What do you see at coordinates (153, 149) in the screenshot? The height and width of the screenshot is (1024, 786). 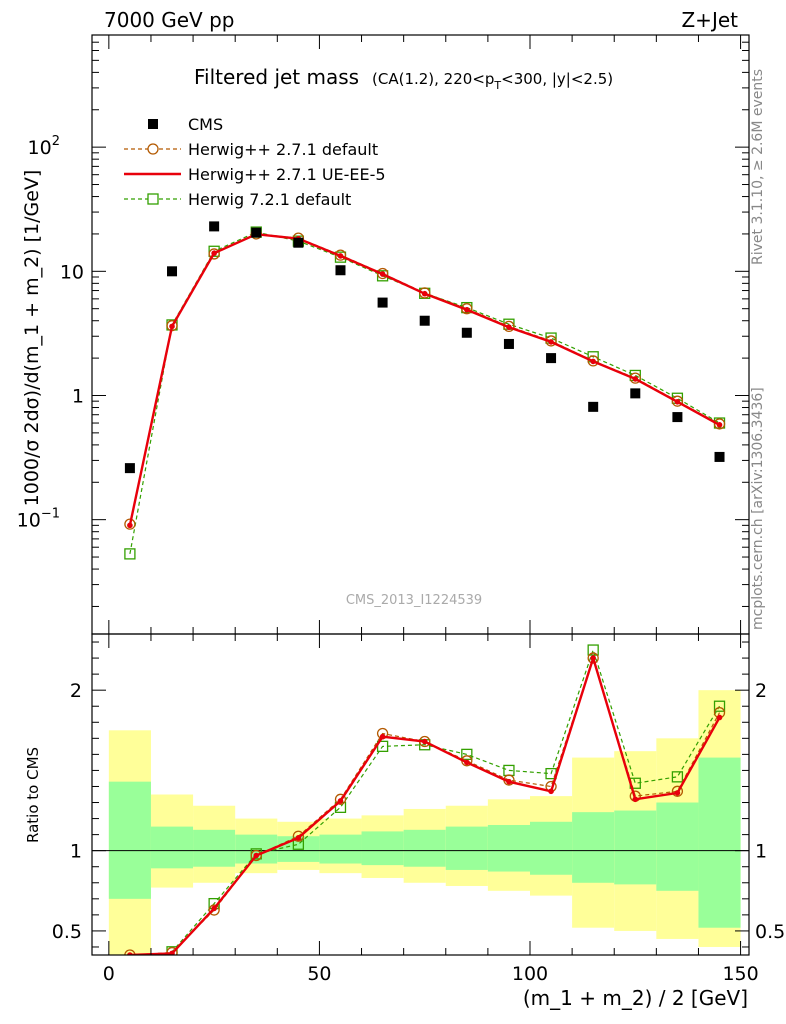 I see `legend-marker-herwig271_default` at bounding box center [153, 149].